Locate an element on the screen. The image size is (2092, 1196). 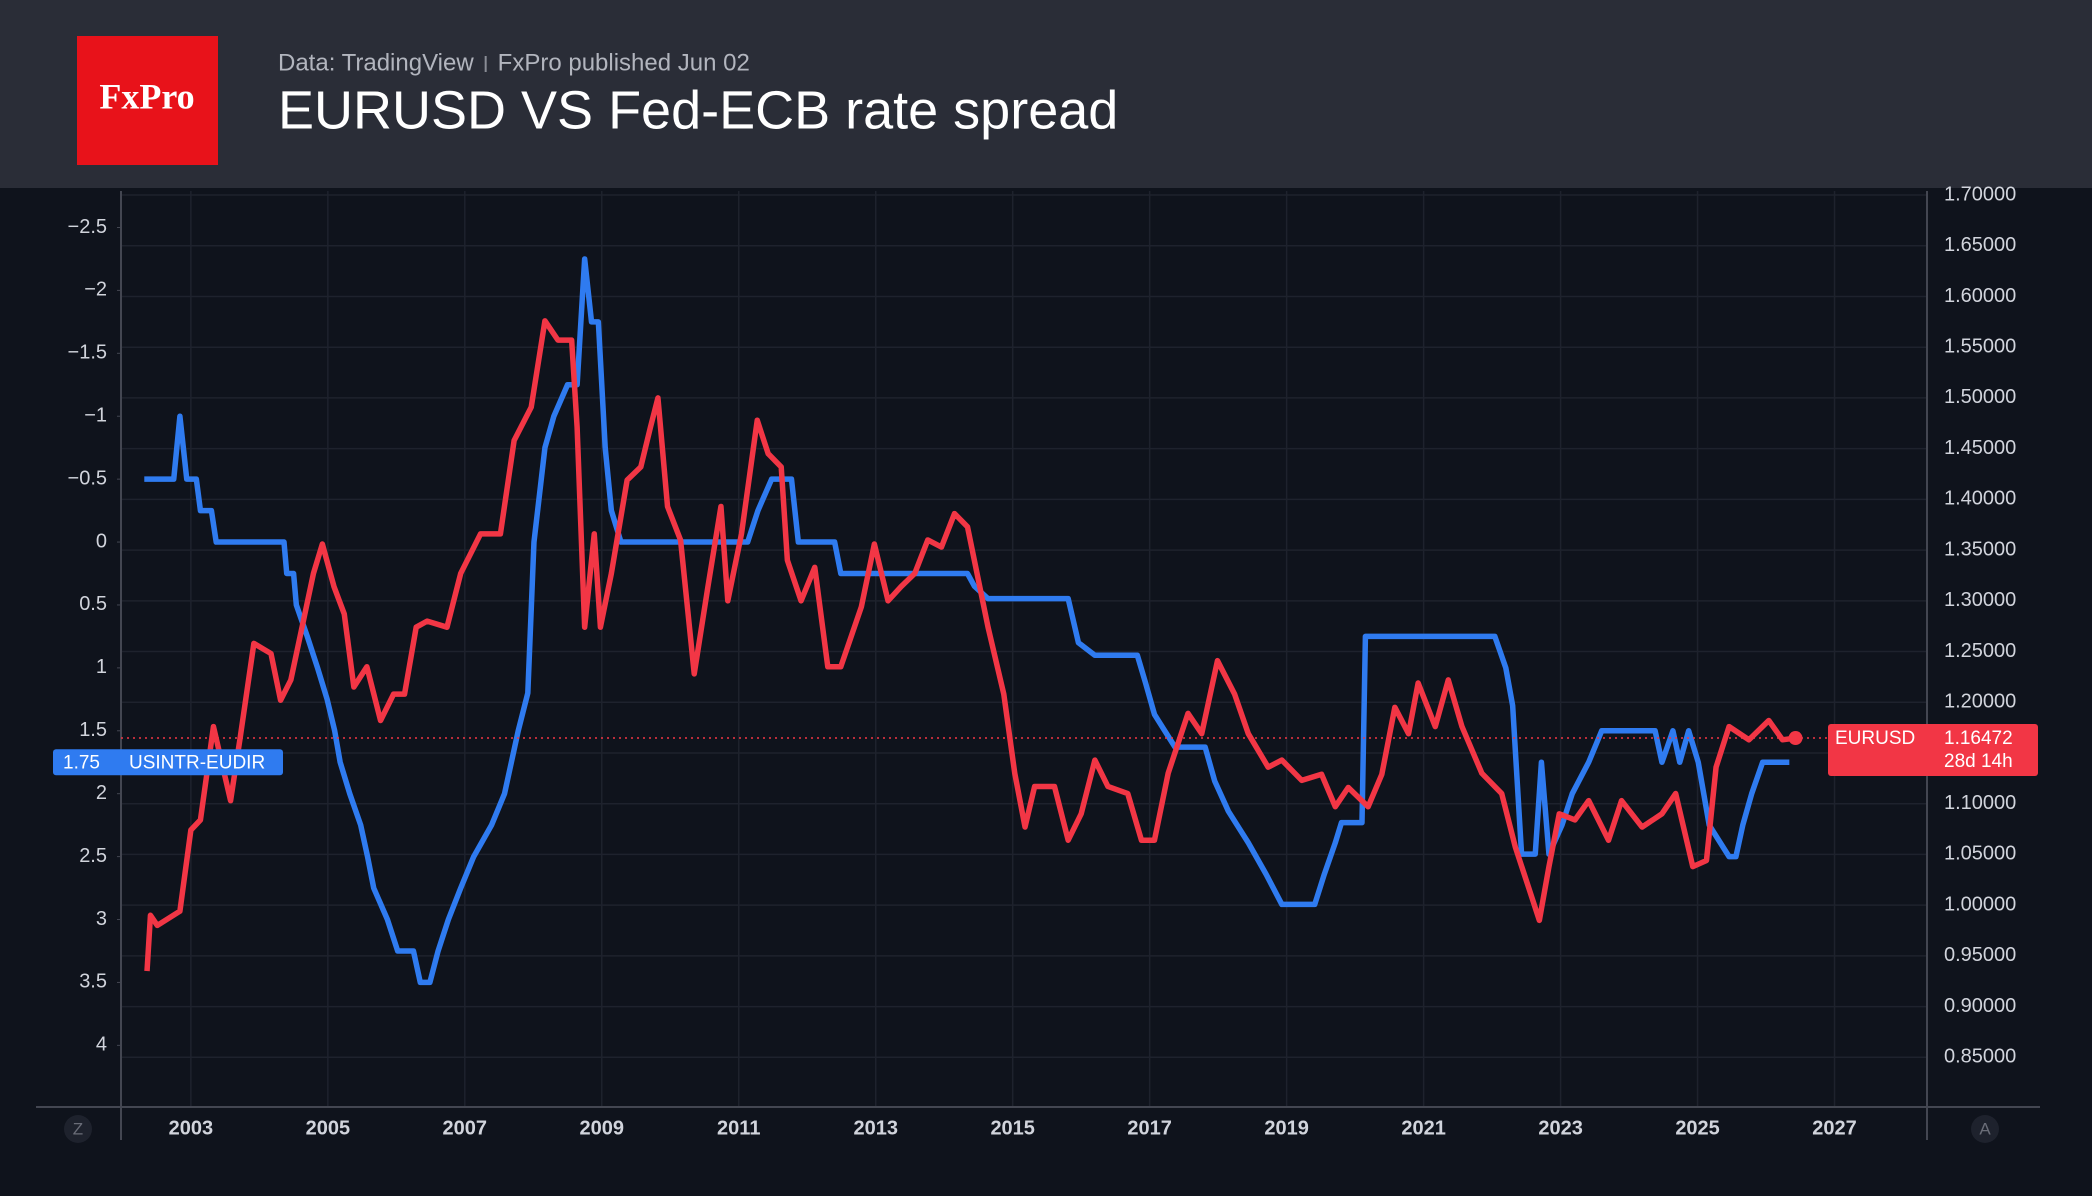
y2-tick-label: 1.65000 is located at coordinates (1980, 245).